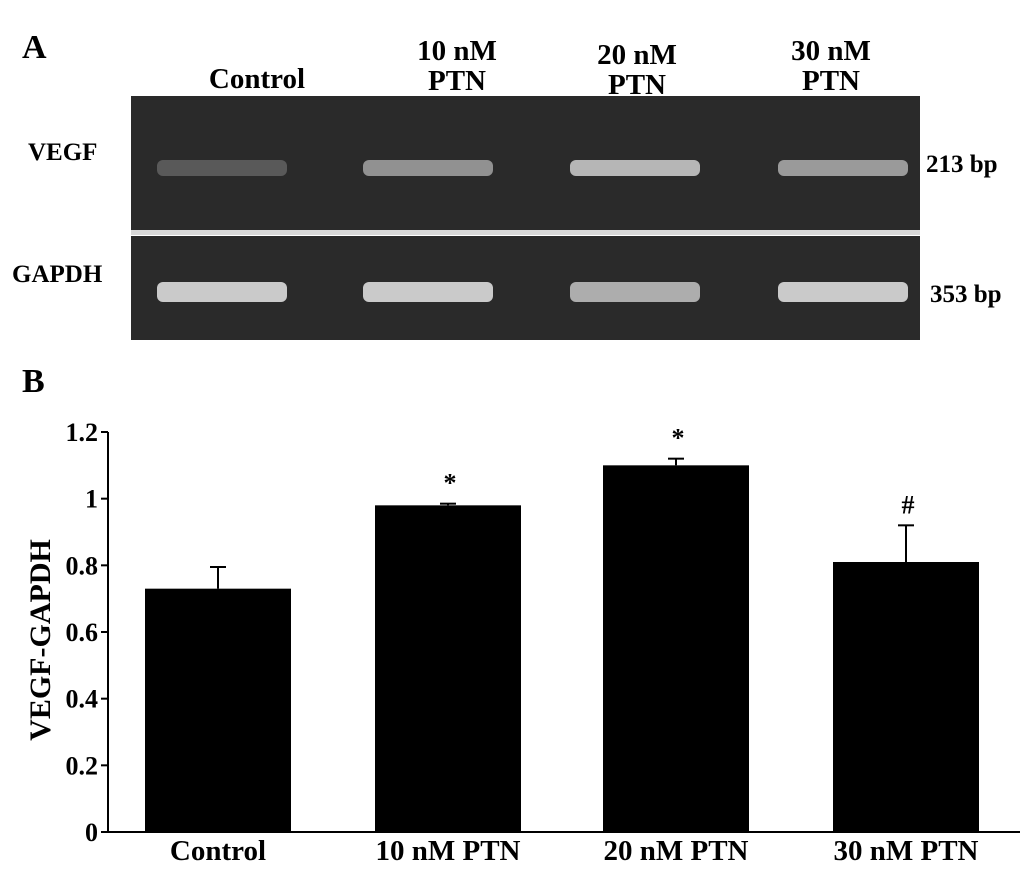 The height and width of the screenshot is (876, 1033). Describe the element at coordinates (540, 68) in the screenshot. I see `lane-headers: Control 10 nM PTN 20 nM PTN 30 nM PTN` at that location.